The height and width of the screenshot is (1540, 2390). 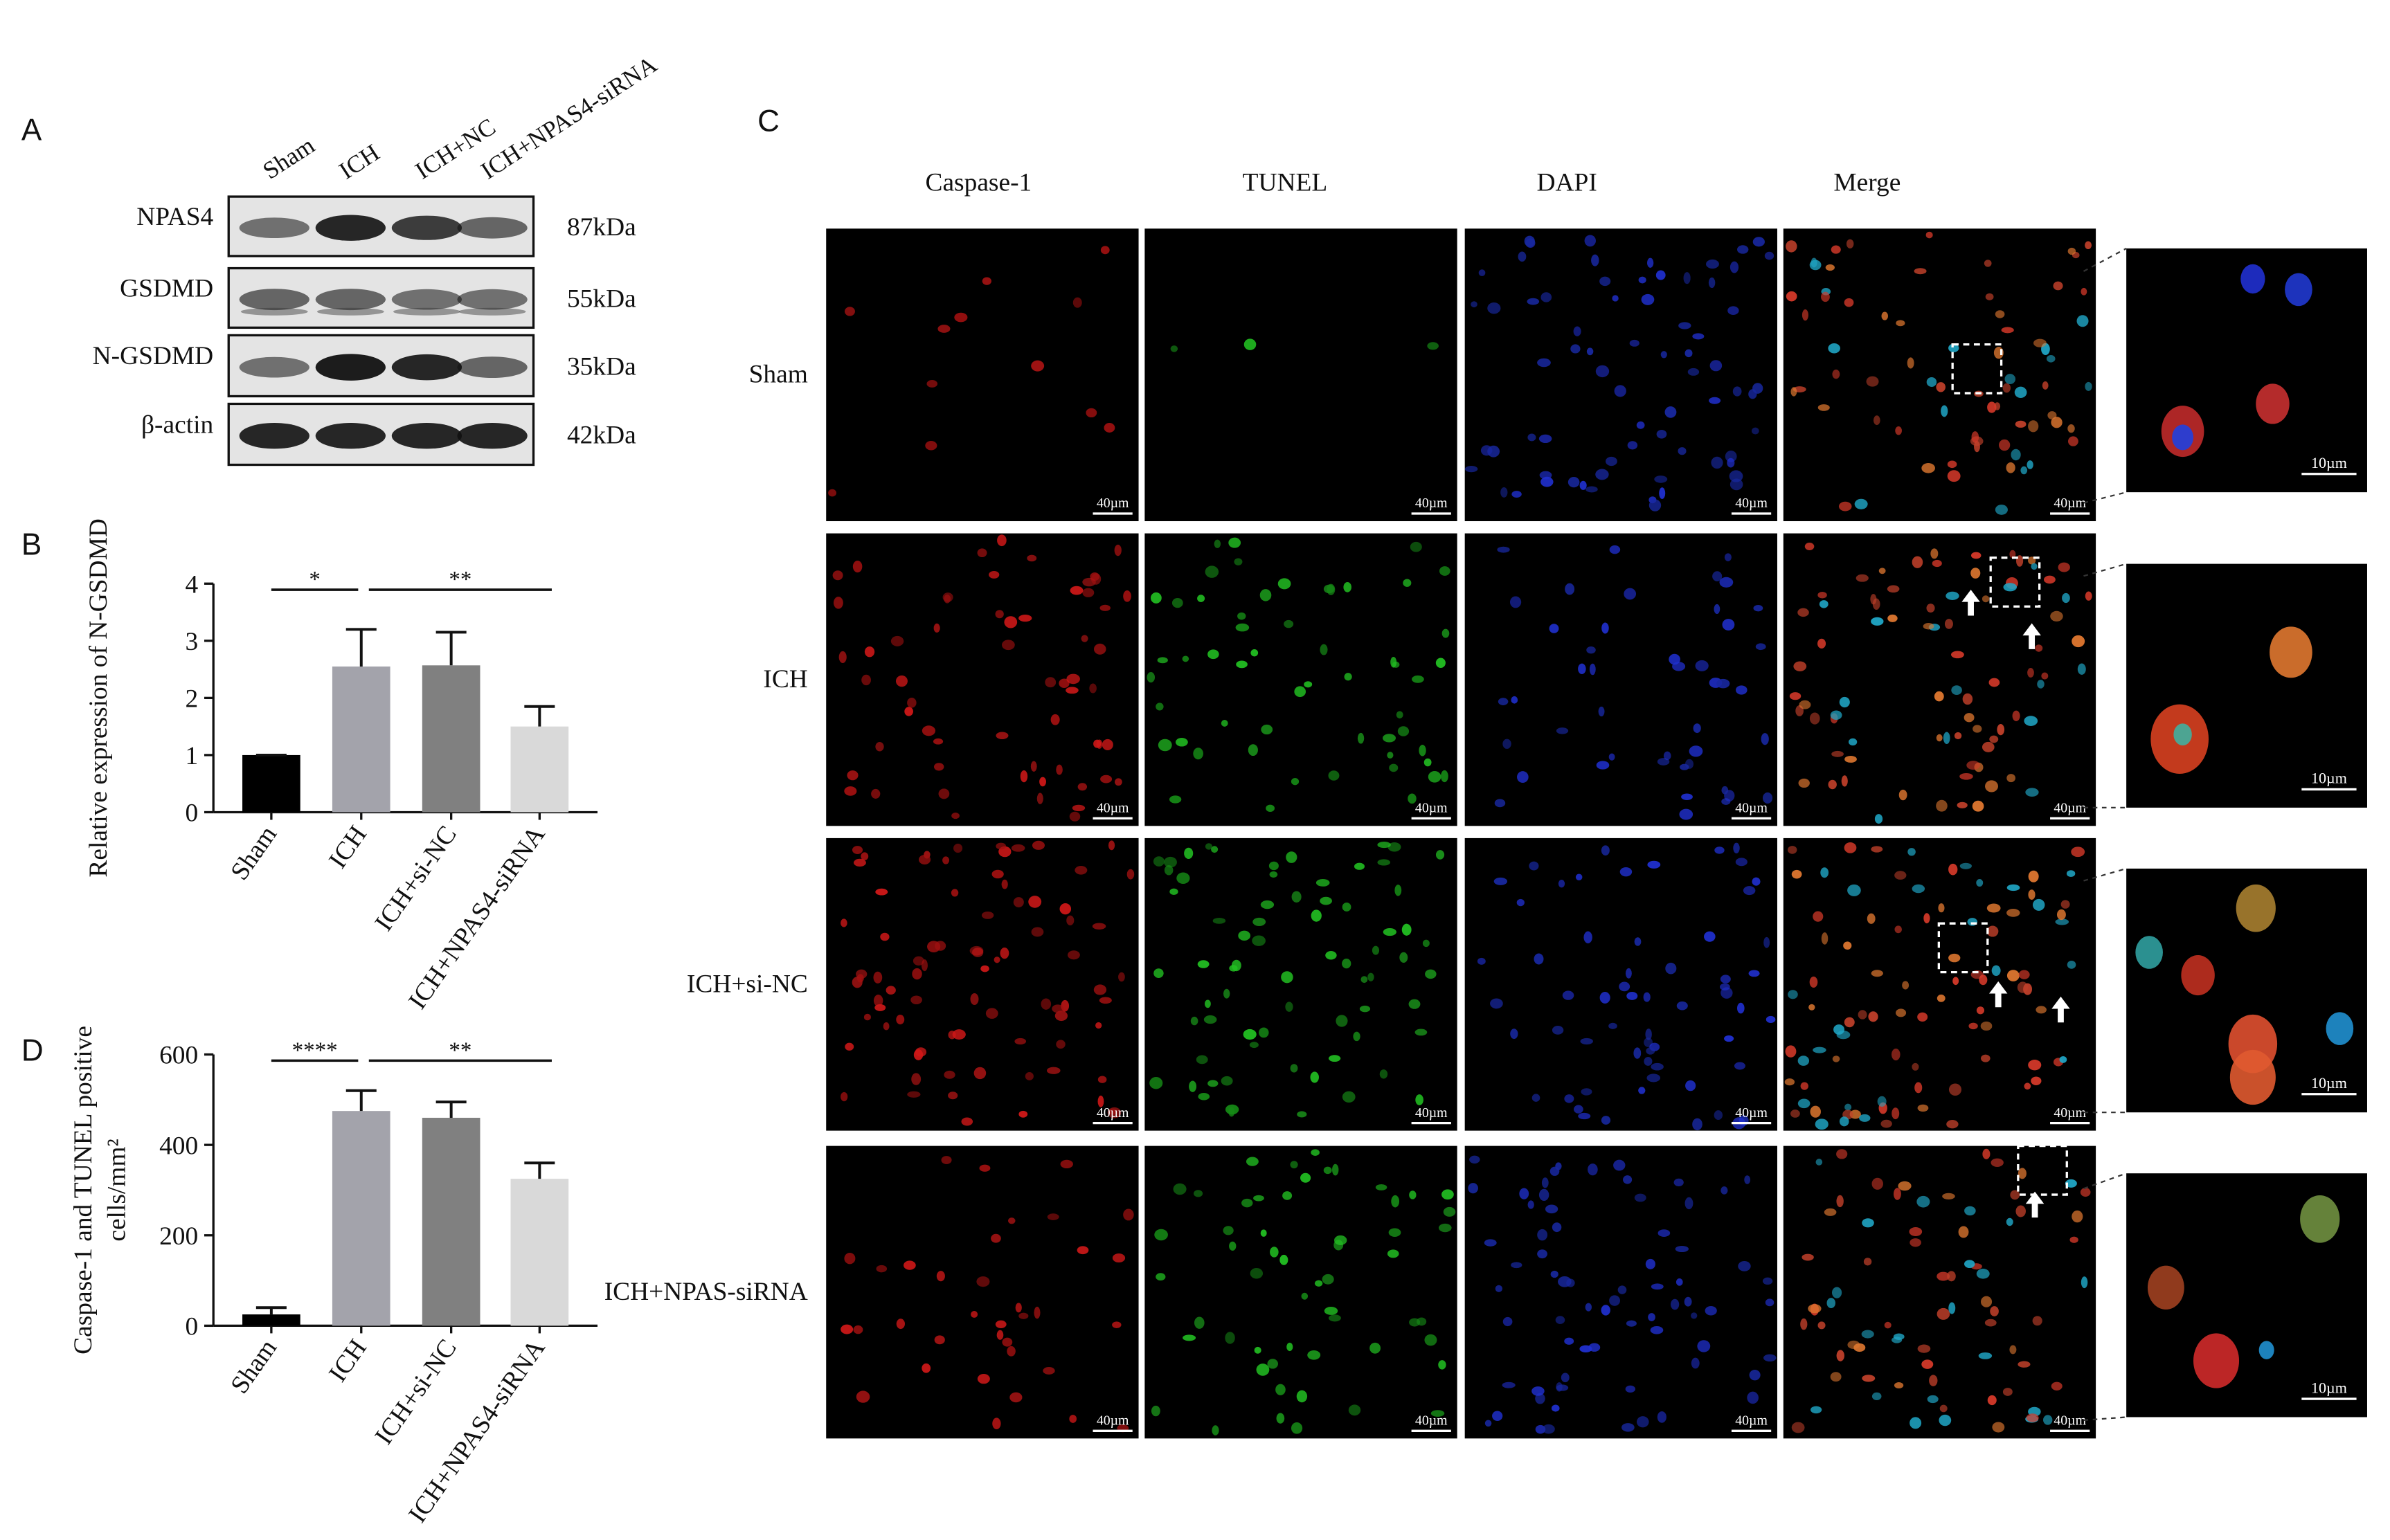 What do you see at coordinates (178, 1056) in the screenshot?
I see `y-tick-label: 600` at bounding box center [178, 1056].